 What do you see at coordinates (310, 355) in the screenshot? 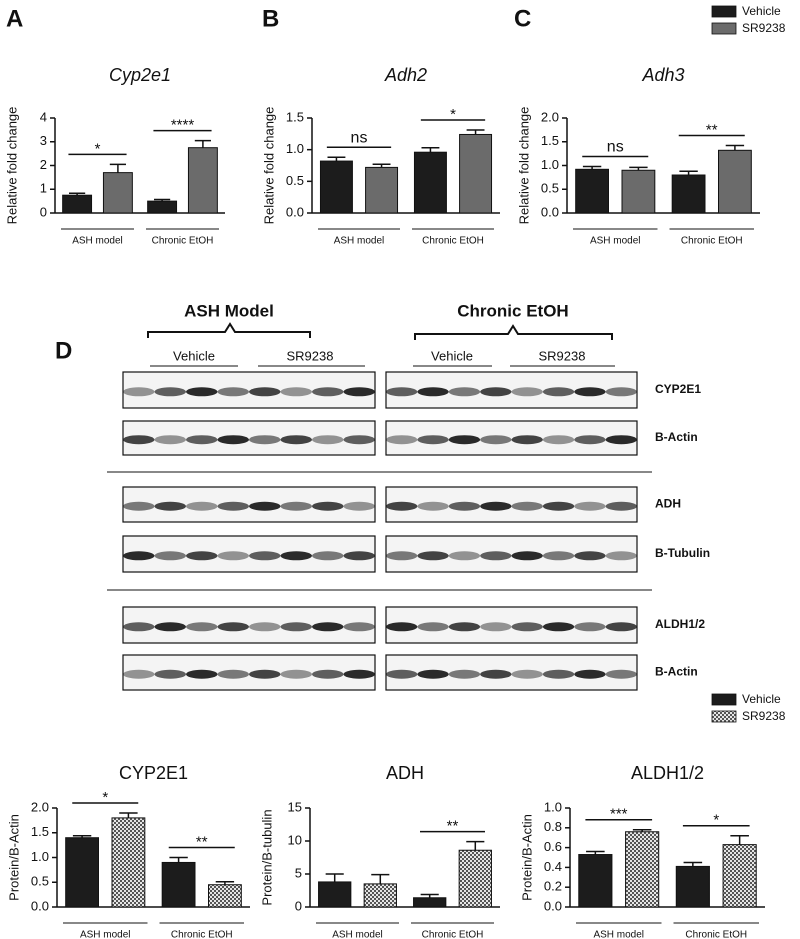
I see `blot-subgroup: SR9238` at bounding box center [310, 355].